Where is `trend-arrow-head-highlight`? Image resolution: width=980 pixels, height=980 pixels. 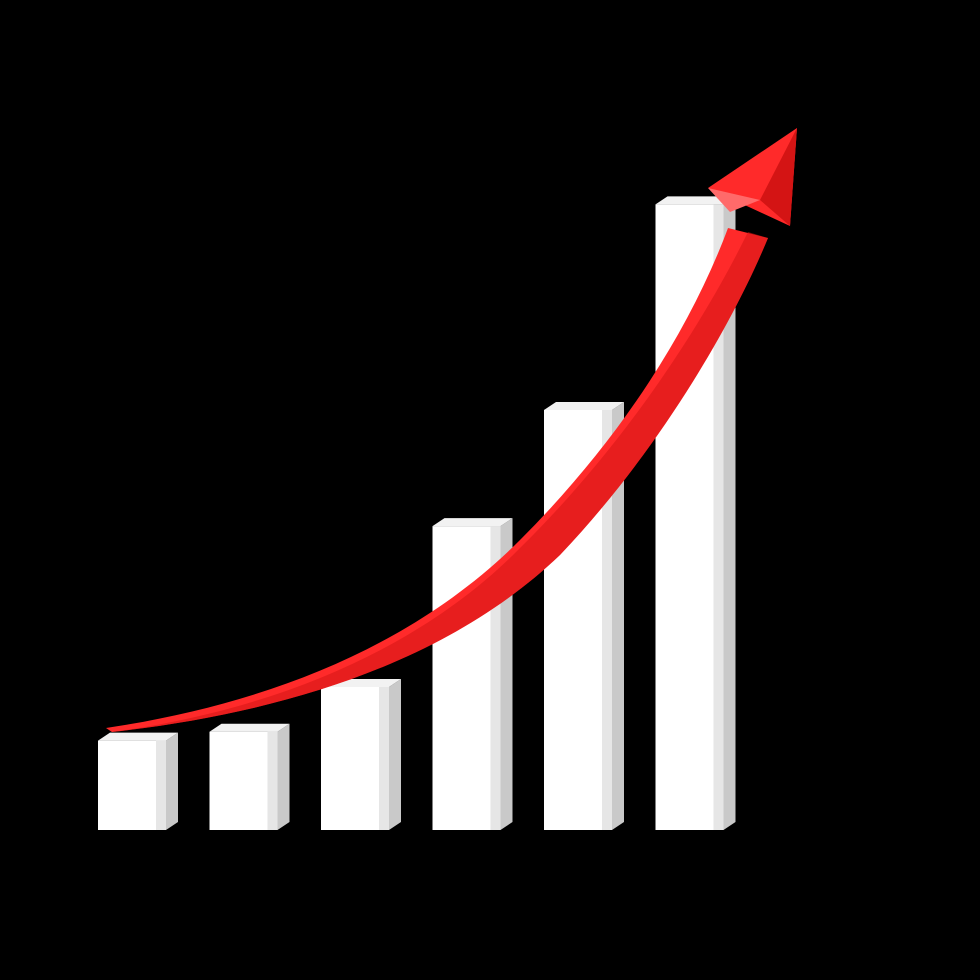 trend-arrow-head-highlight is located at coordinates (734, 200).